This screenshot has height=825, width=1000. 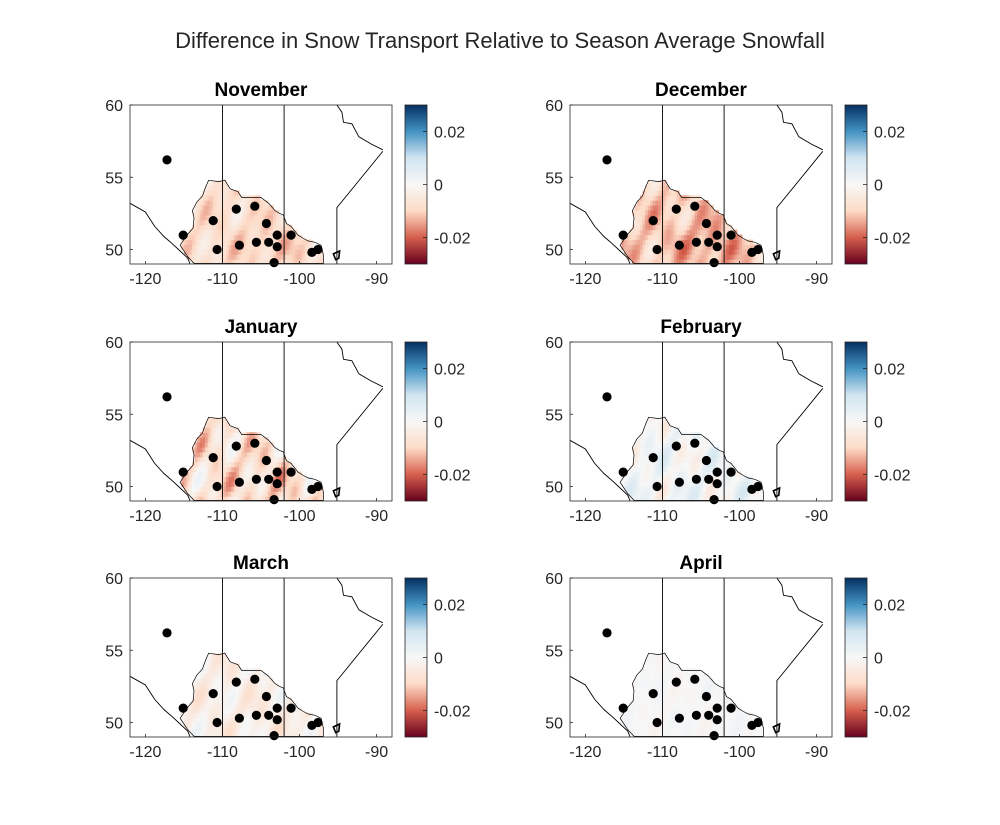 What do you see at coordinates (239, 245) in the screenshot?
I see `station-marker` at bounding box center [239, 245].